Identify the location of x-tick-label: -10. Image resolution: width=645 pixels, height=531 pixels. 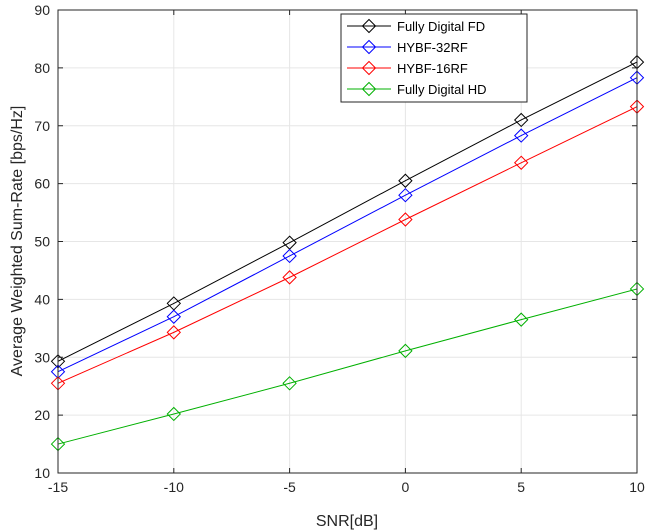
(174, 487).